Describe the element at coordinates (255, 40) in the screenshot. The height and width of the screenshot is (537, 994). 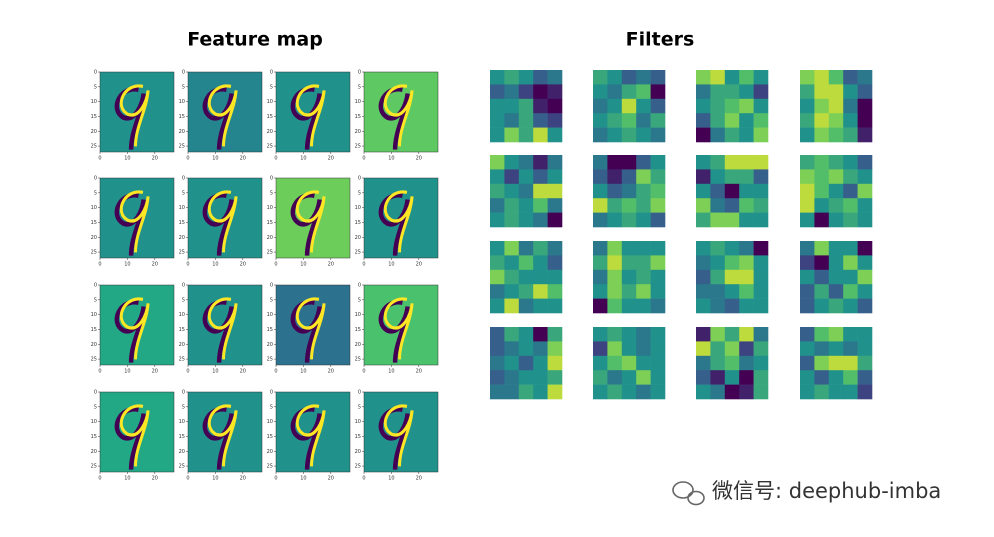
I see `feature-map-title: Feature map` at that location.